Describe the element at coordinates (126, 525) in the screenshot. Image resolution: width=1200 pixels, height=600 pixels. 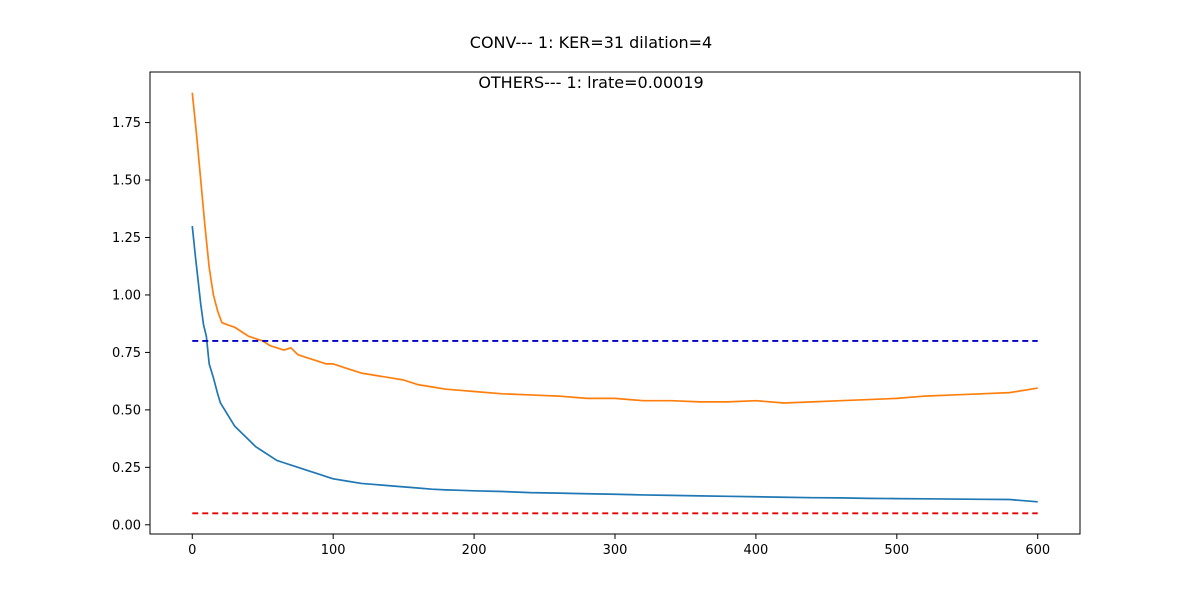
I see `y-tick-label: 0.00` at that location.